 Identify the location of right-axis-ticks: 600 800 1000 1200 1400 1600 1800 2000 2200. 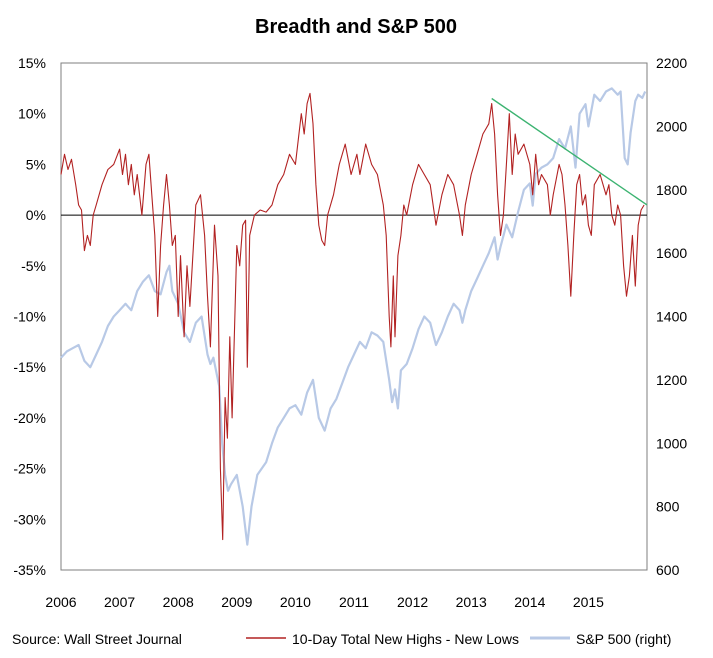
(671, 316).